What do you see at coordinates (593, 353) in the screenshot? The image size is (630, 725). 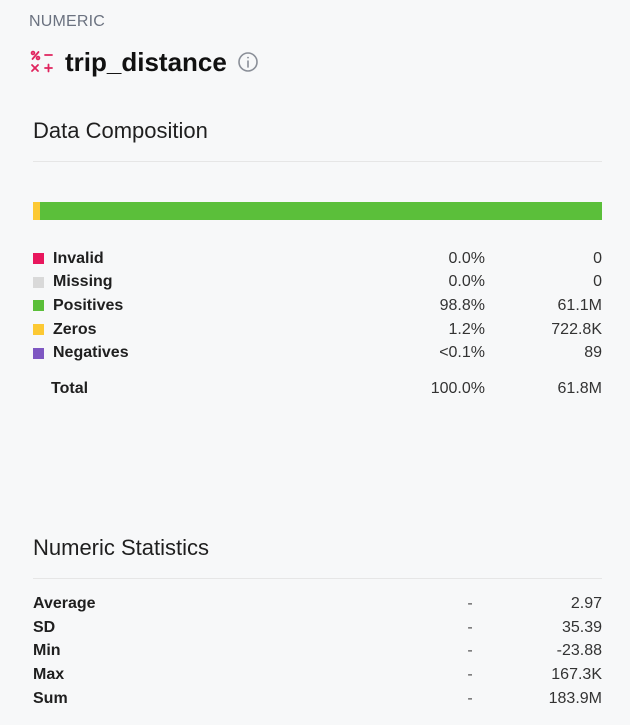 I see `legend-count: 89` at bounding box center [593, 353].